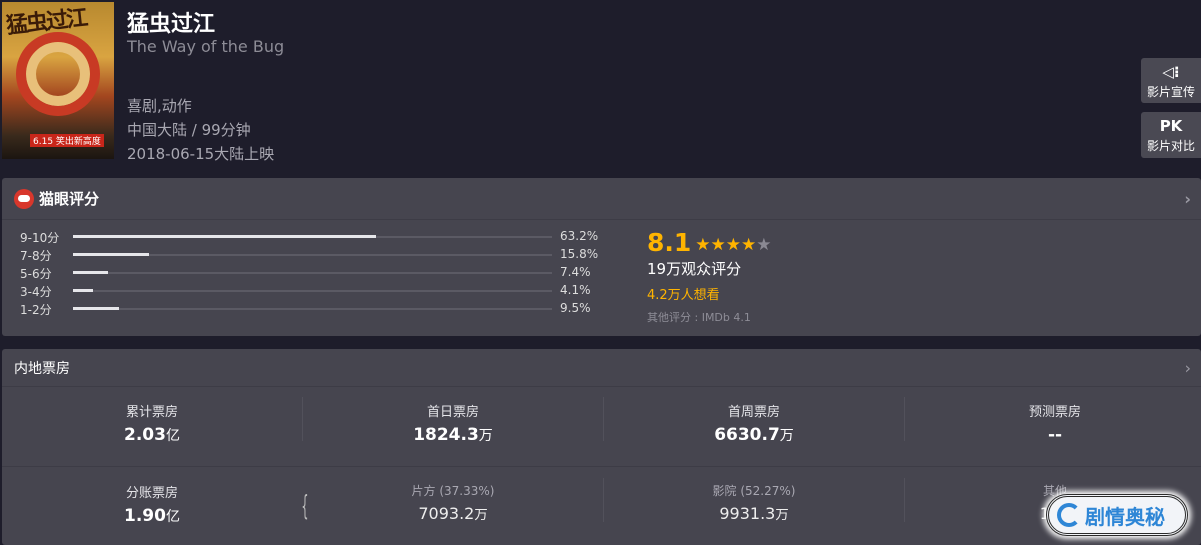 The image size is (1201, 545). Describe the element at coordinates (575, 308) in the screenshot. I see `rating-percent: 9.5%` at that location.